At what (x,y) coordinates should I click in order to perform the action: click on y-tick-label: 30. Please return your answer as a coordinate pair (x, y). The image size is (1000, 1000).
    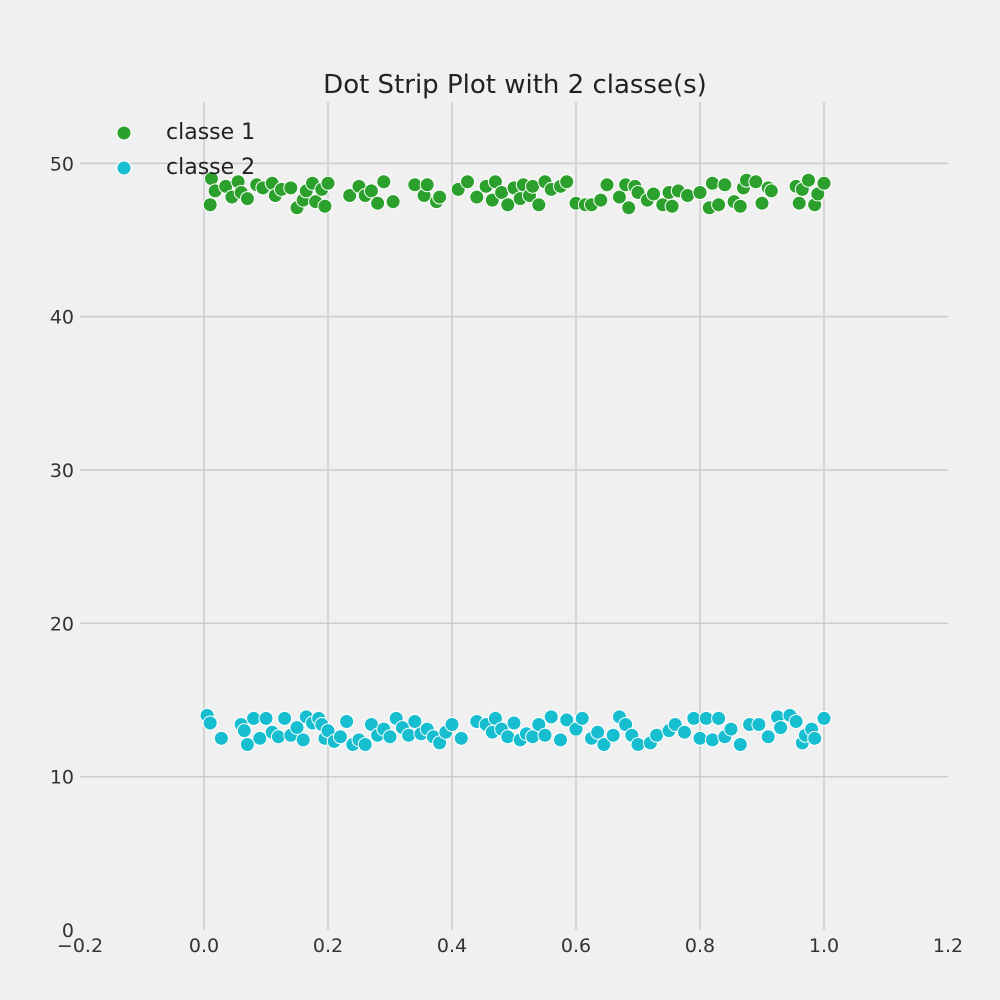
    Looking at the image, I should click on (62, 471).